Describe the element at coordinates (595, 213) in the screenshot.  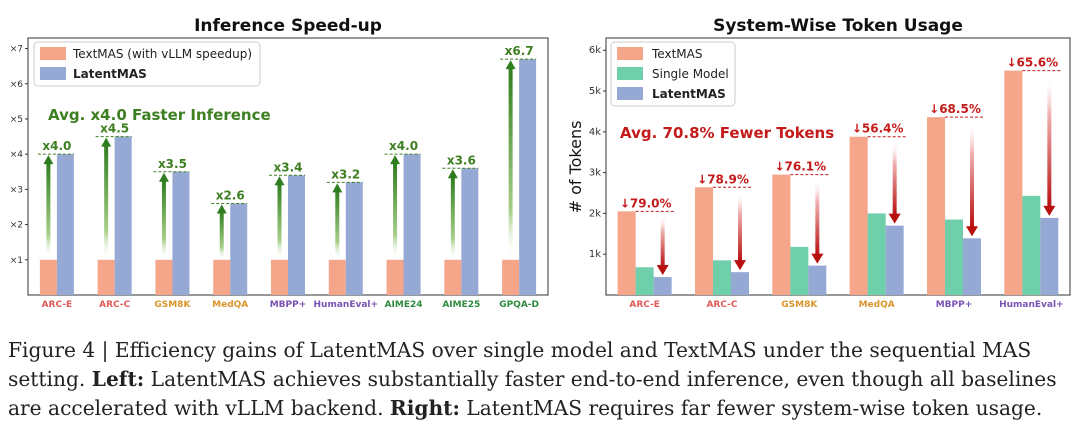
I see `token-ytick-label: 2k` at that location.